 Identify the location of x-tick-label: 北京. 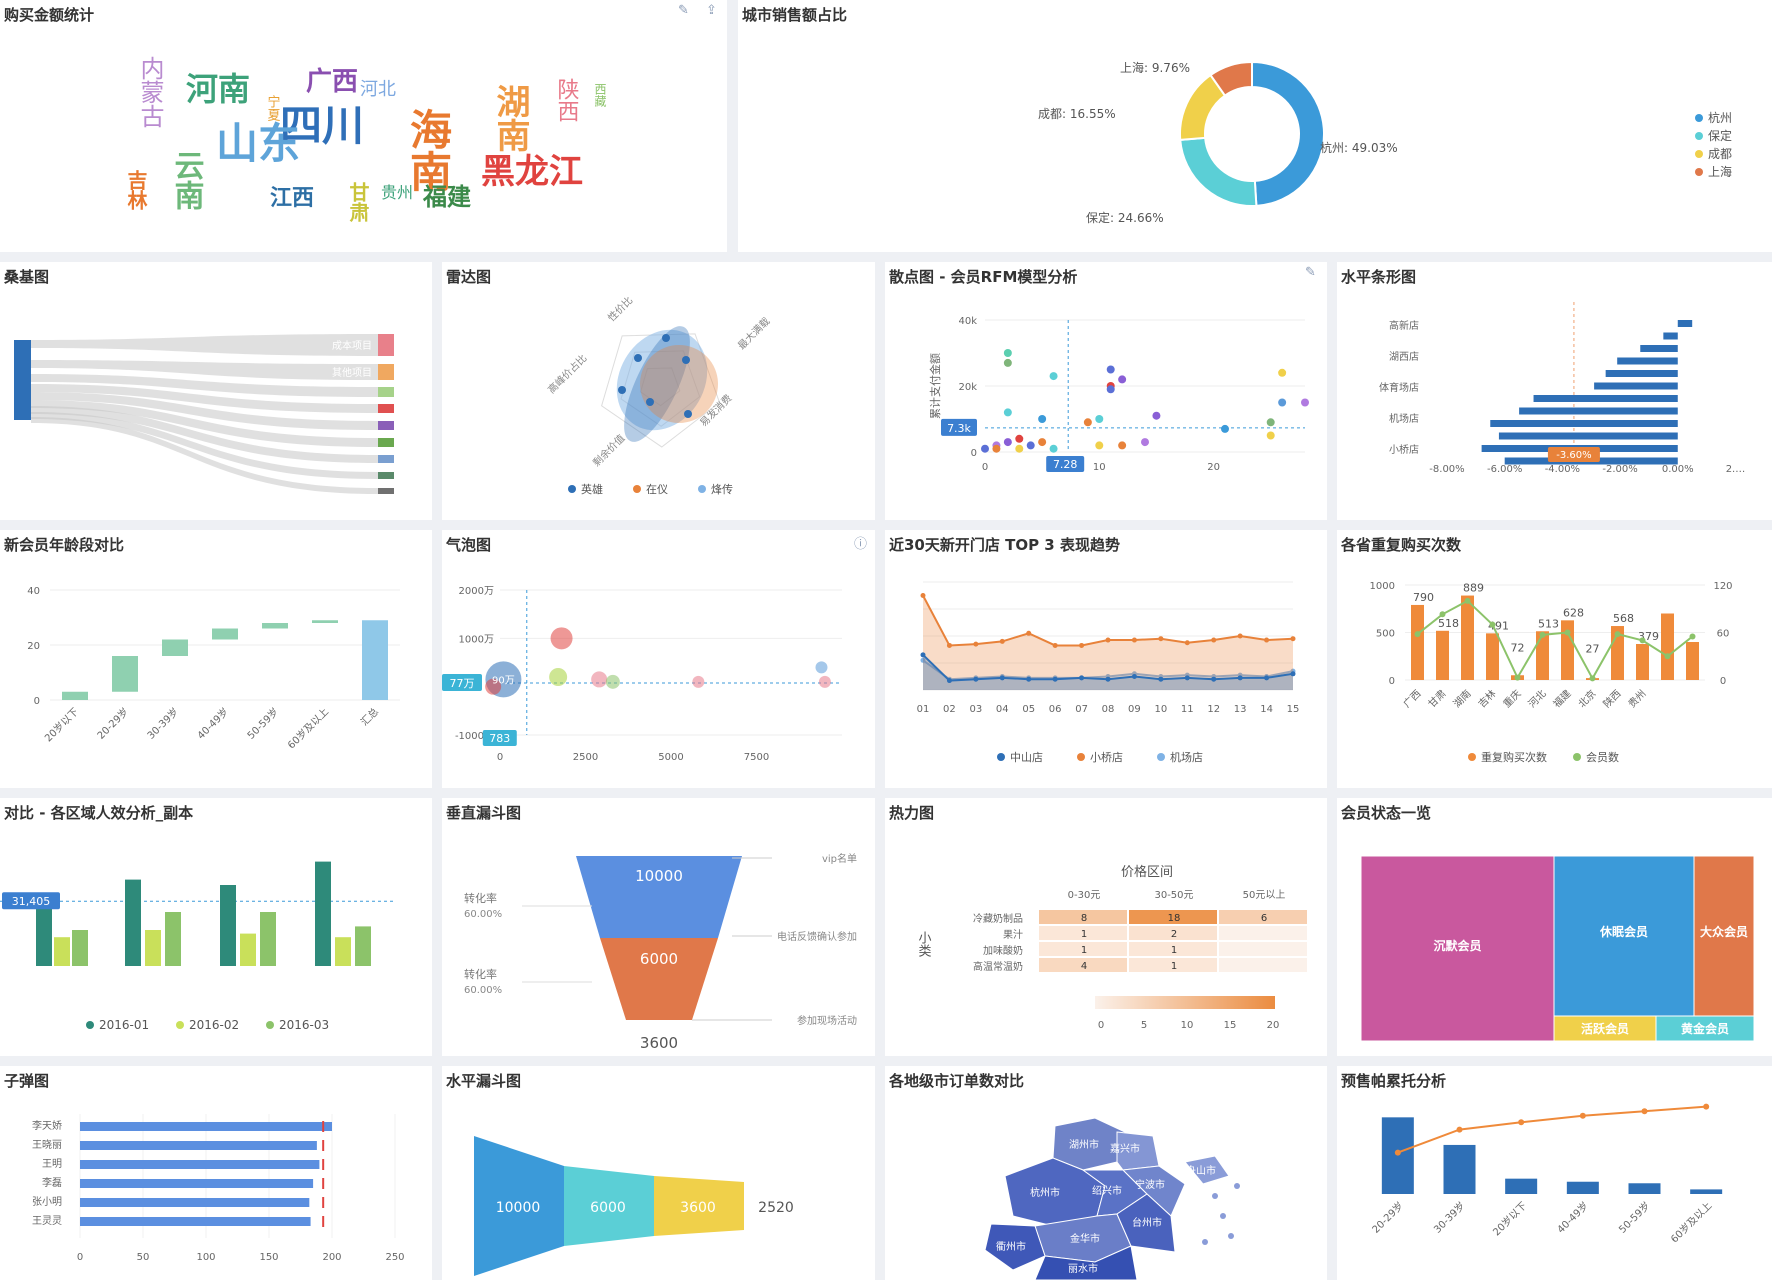
(1586, 698).